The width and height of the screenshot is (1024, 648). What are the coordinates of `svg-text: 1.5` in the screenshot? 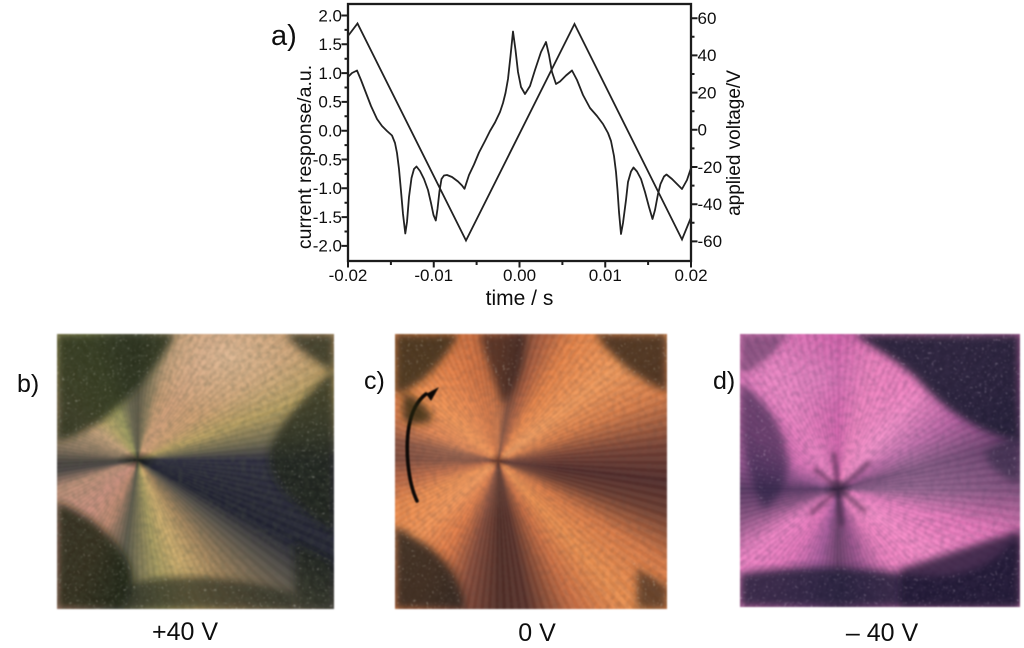 It's located at (330, 44).